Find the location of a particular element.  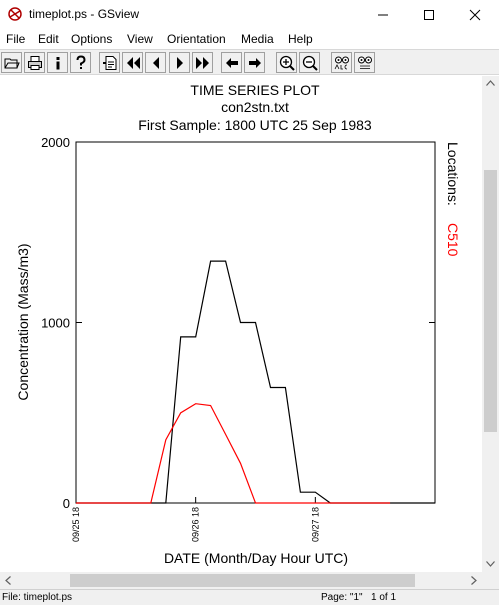

zoom-in-icon is located at coordinates (287, 63).